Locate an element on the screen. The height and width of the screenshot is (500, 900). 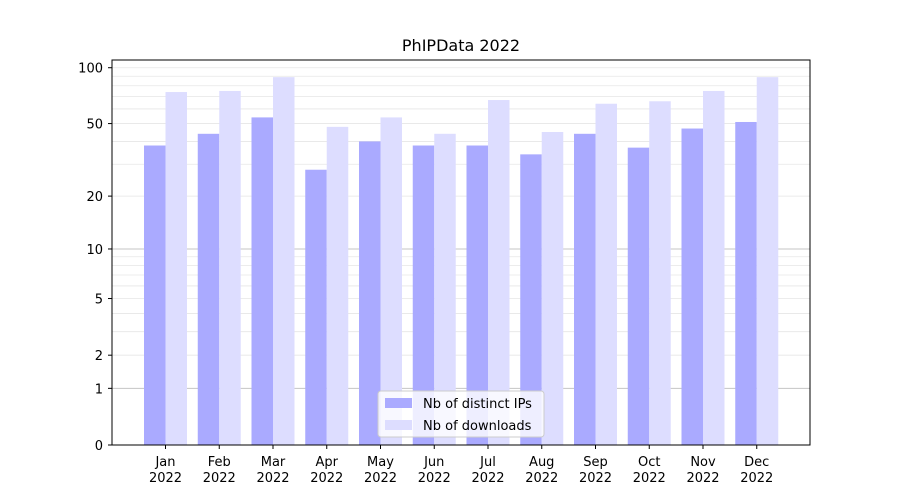
x-tick-label: Mar 2022 is located at coordinates (272, 470).